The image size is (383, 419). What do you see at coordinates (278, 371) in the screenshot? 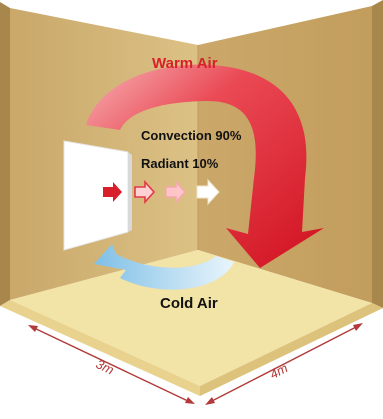
I see `dimension-right-label: 4m` at bounding box center [278, 371].